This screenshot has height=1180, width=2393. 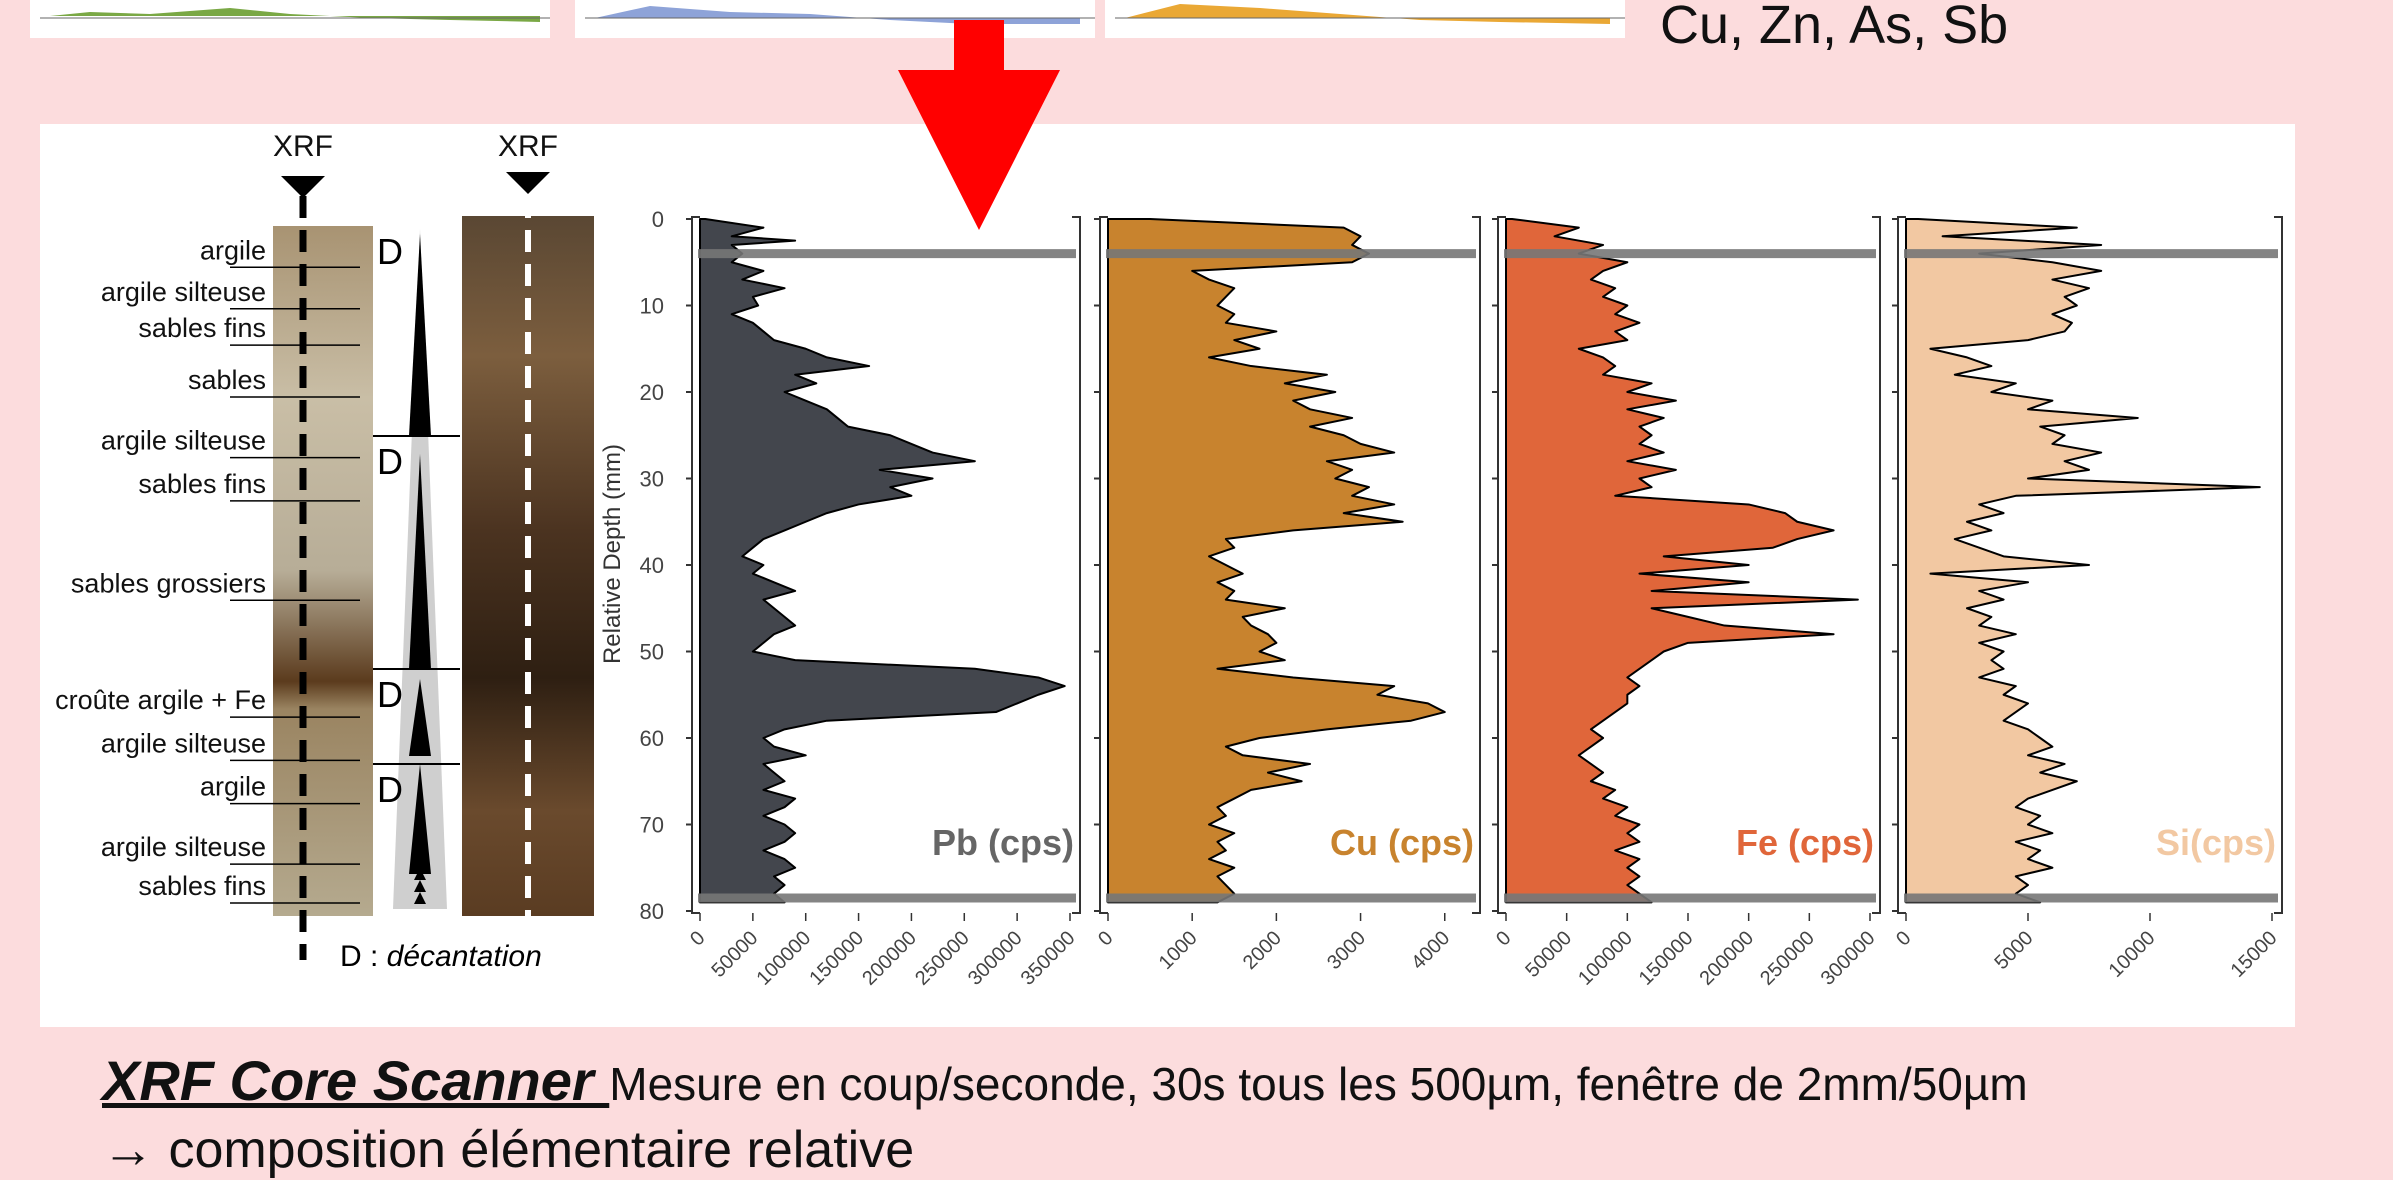 What do you see at coordinates (1430, 950) in the screenshot?
I see `x-tick-label: 4000` at bounding box center [1430, 950].